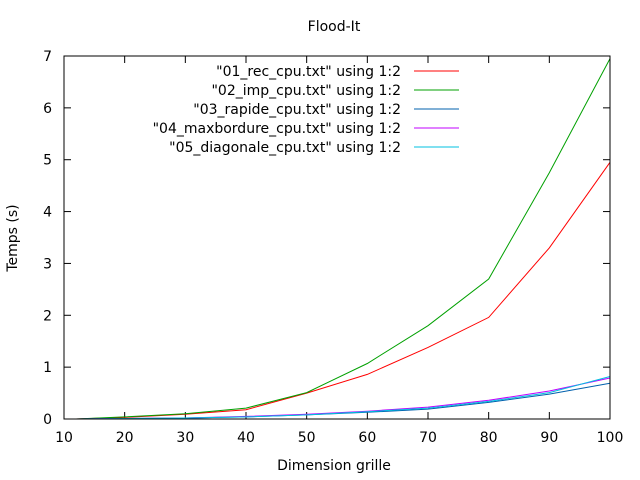  Describe the element at coordinates (13, 238) in the screenshot. I see `y-axis-label: Temps (s)` at that location.